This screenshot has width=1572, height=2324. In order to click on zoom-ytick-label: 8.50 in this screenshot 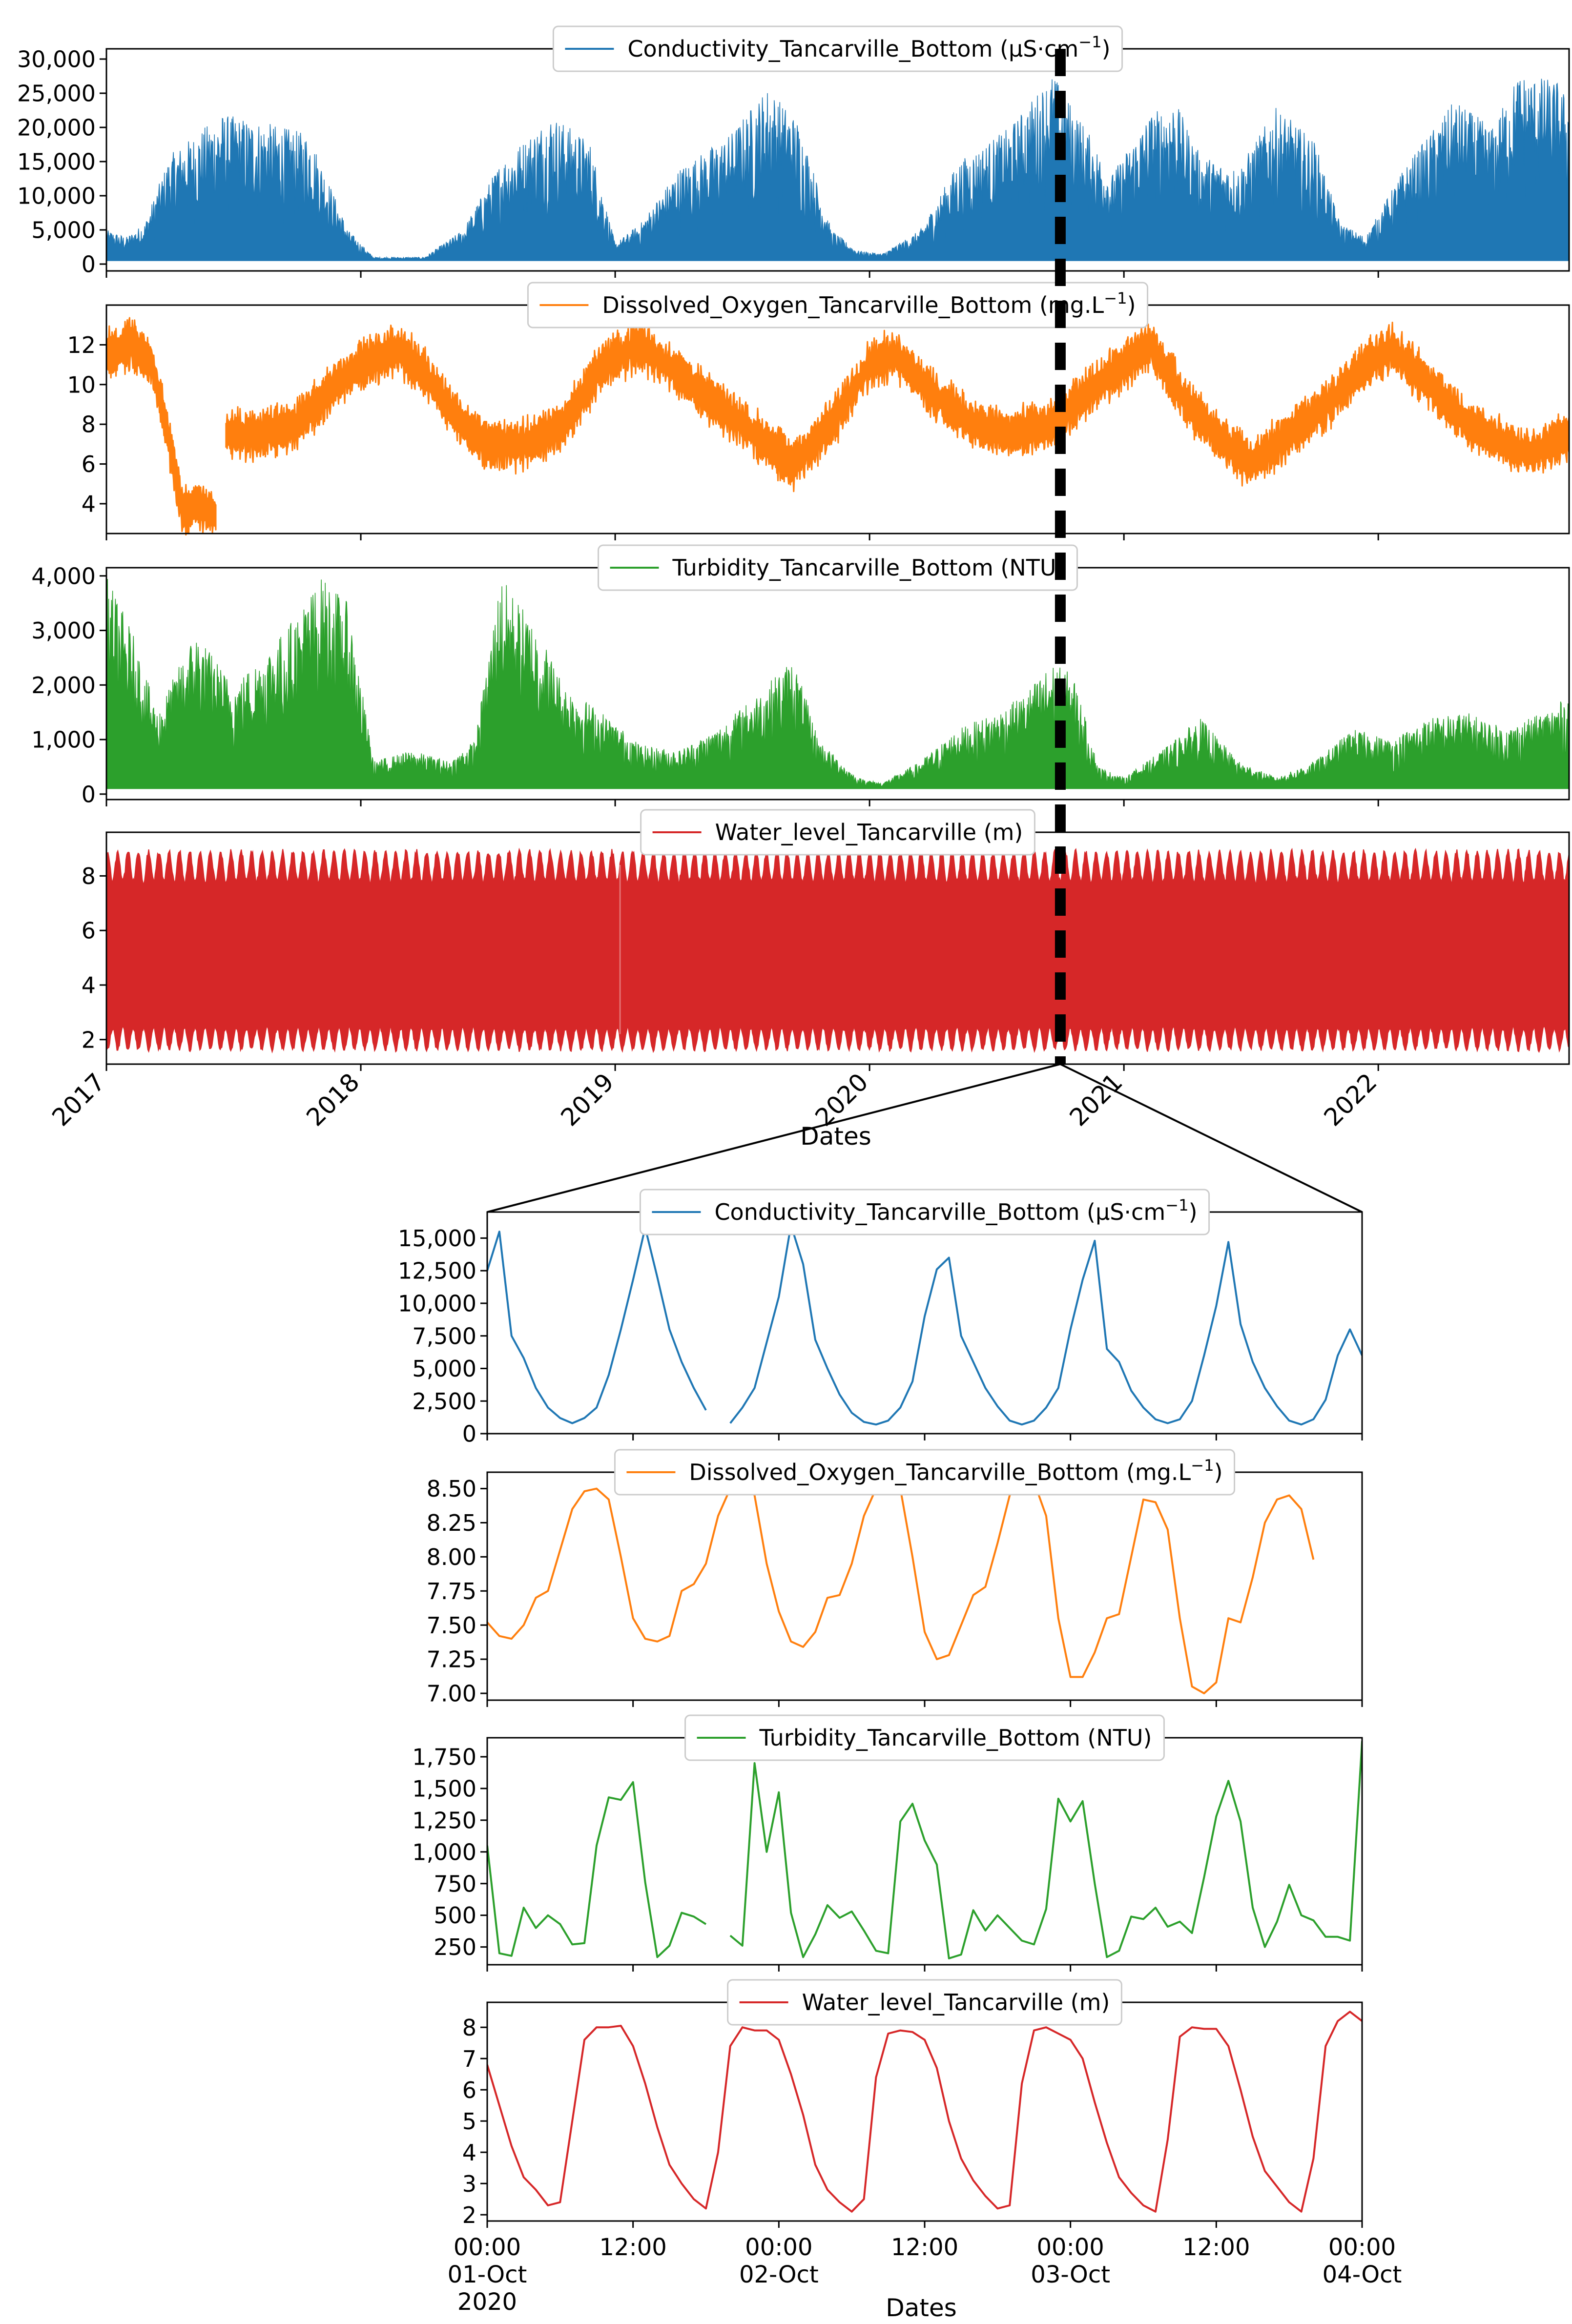, I will do `click(451, 1489)`.